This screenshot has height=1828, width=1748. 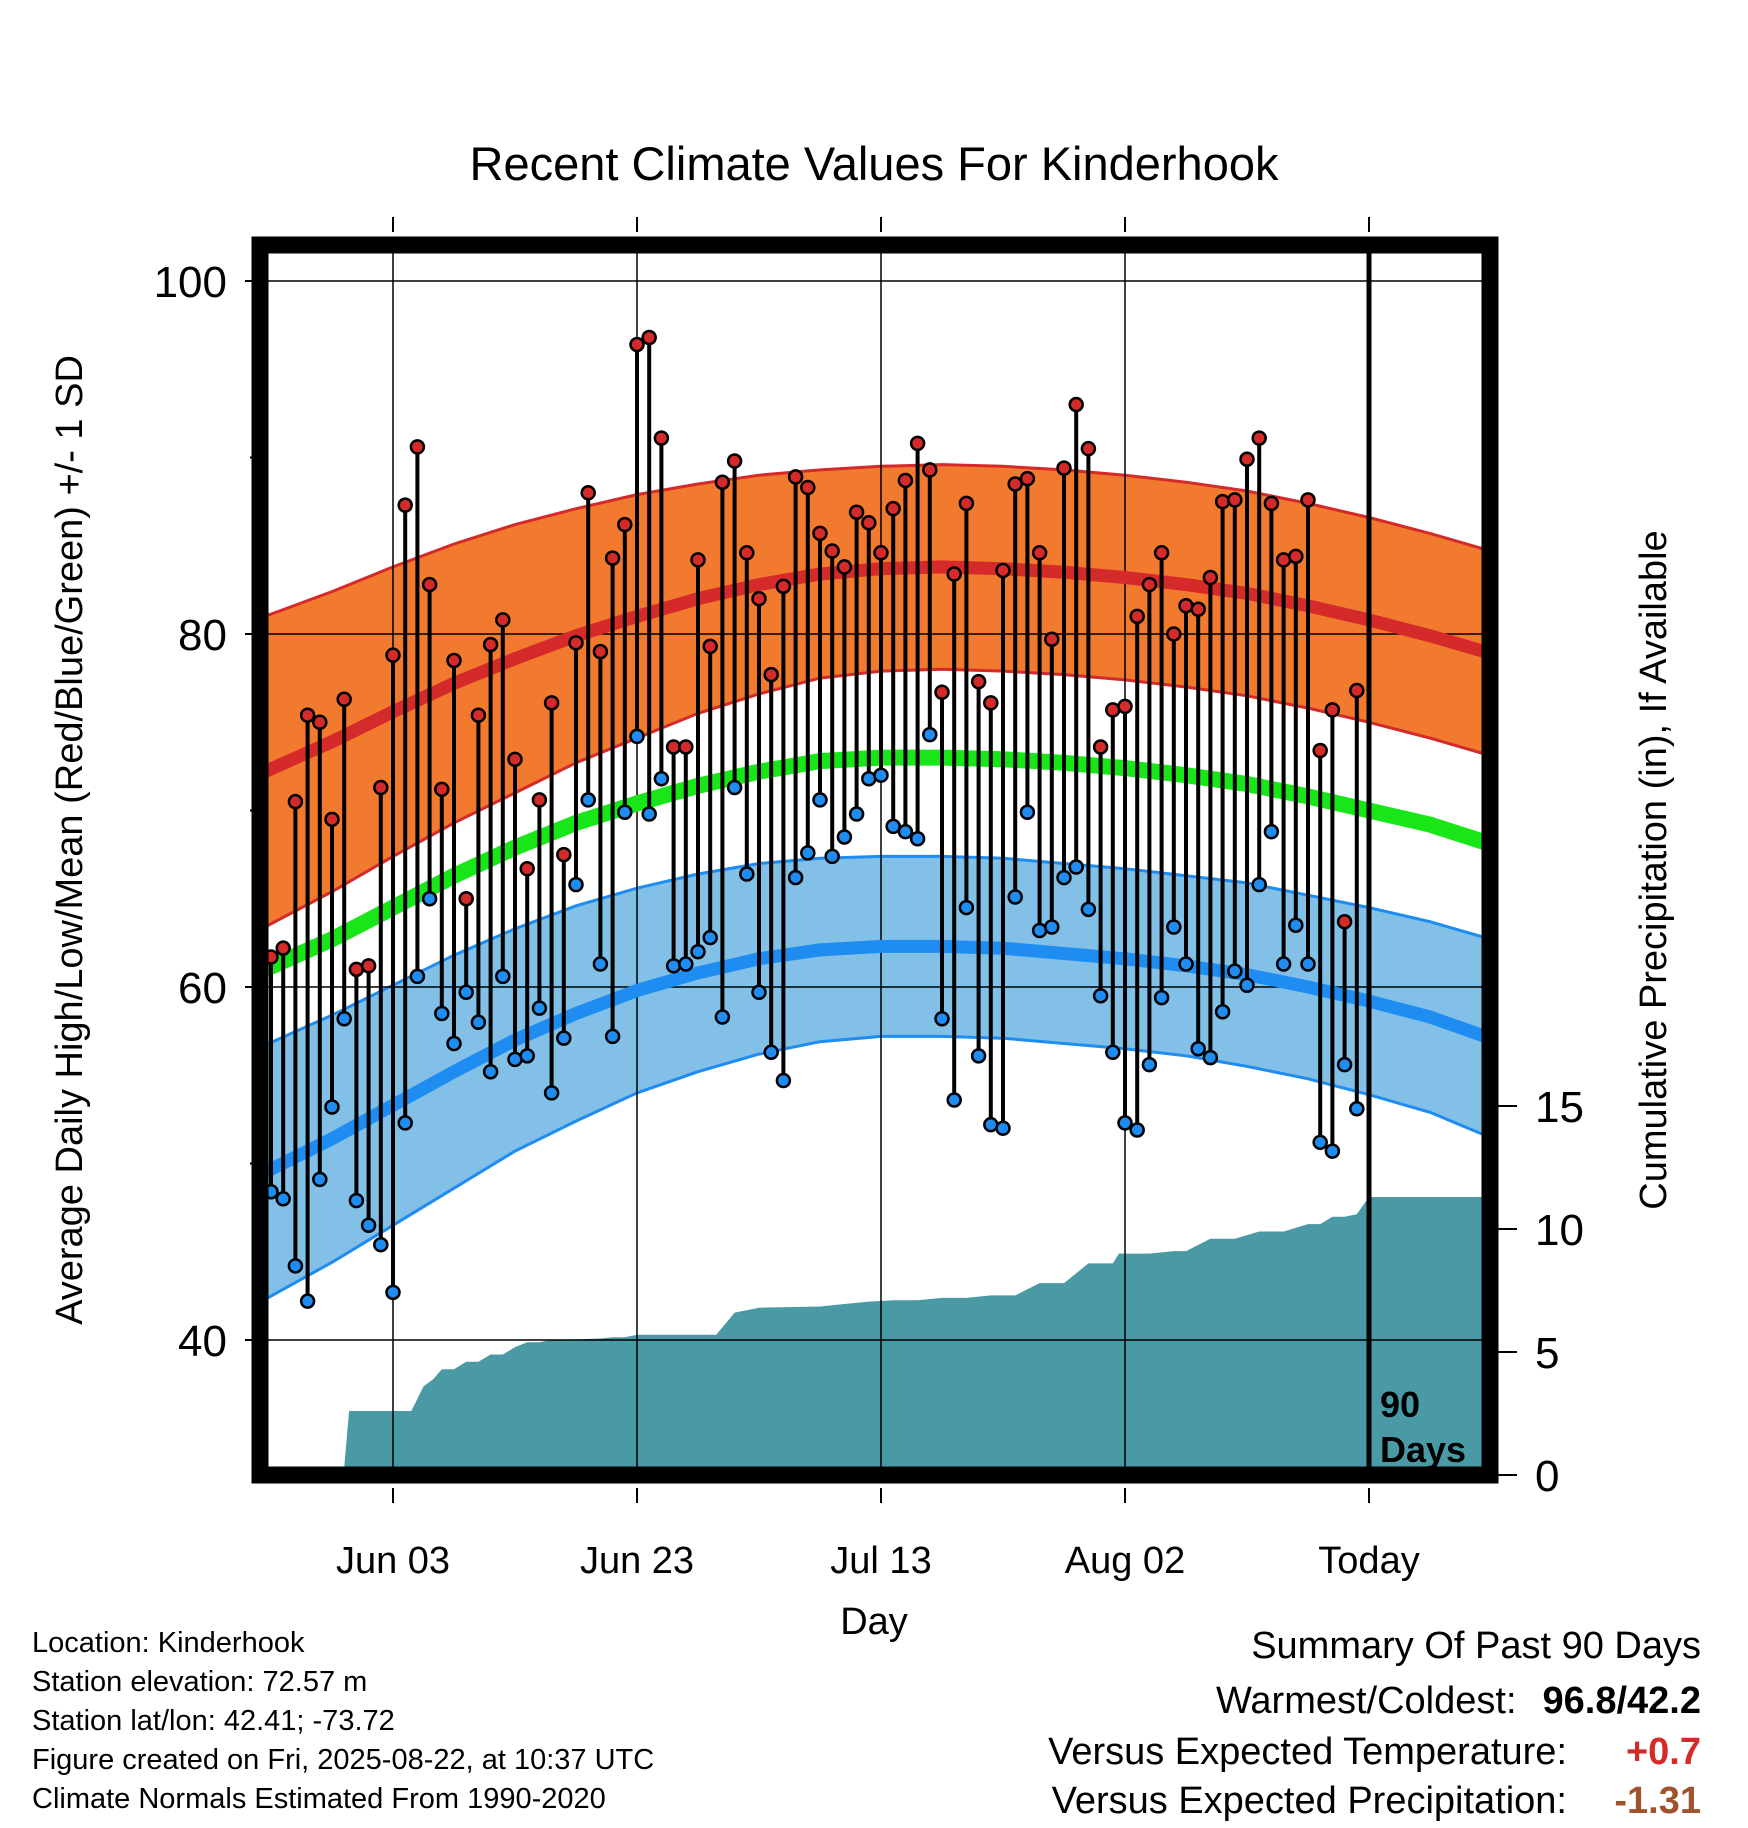 What do you see at coordinates (1125, 1561) in the screenshot?
I see `x-tick-label: Aug 02` at bounding box center [1125, 1561].